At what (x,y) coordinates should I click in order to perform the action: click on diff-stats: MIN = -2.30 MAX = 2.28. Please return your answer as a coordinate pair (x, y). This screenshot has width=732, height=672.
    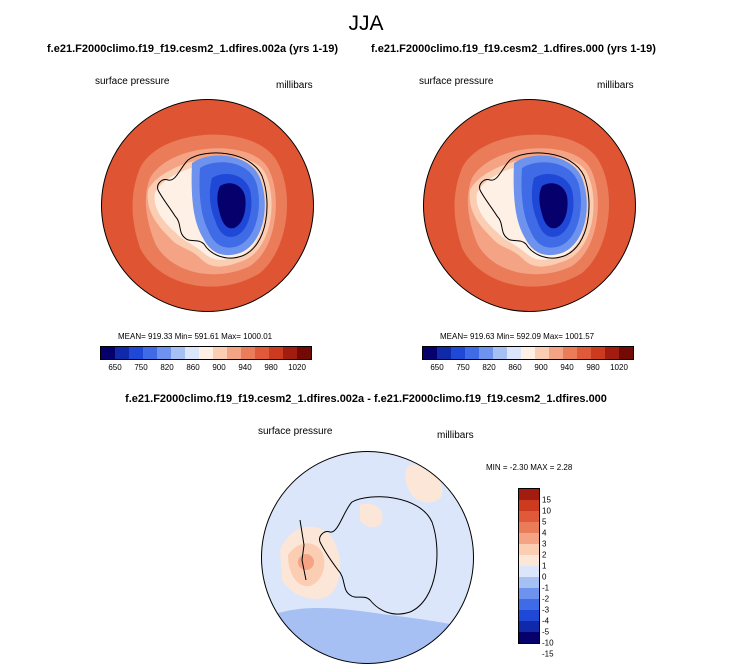
    Looking at the image, I should click on (529, 467).